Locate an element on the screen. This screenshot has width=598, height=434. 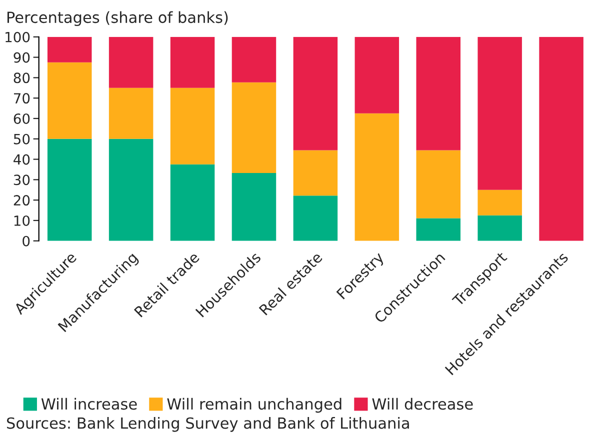
legend-label: Will remain unchanged is located at coordinates (254, 405).